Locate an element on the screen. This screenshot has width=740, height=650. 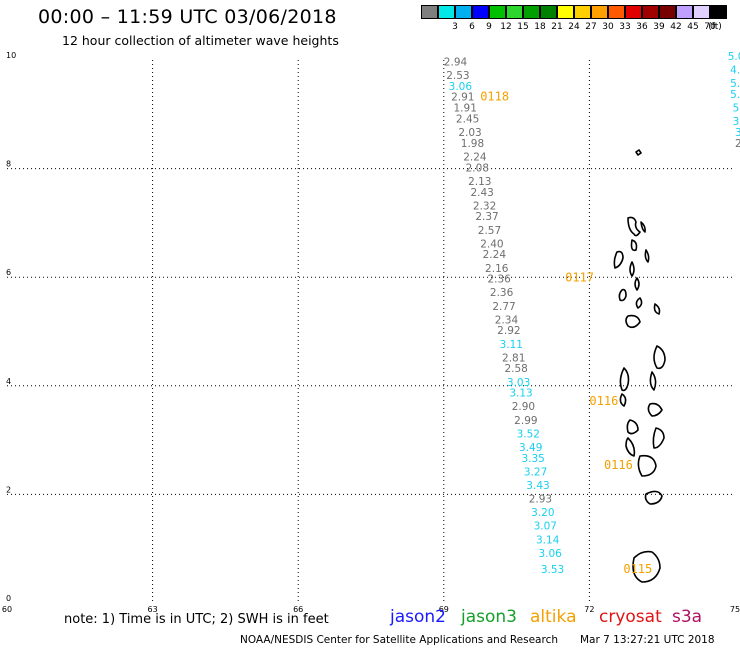
wave-height-value: 2.57 is located at coordinates (489, 231).